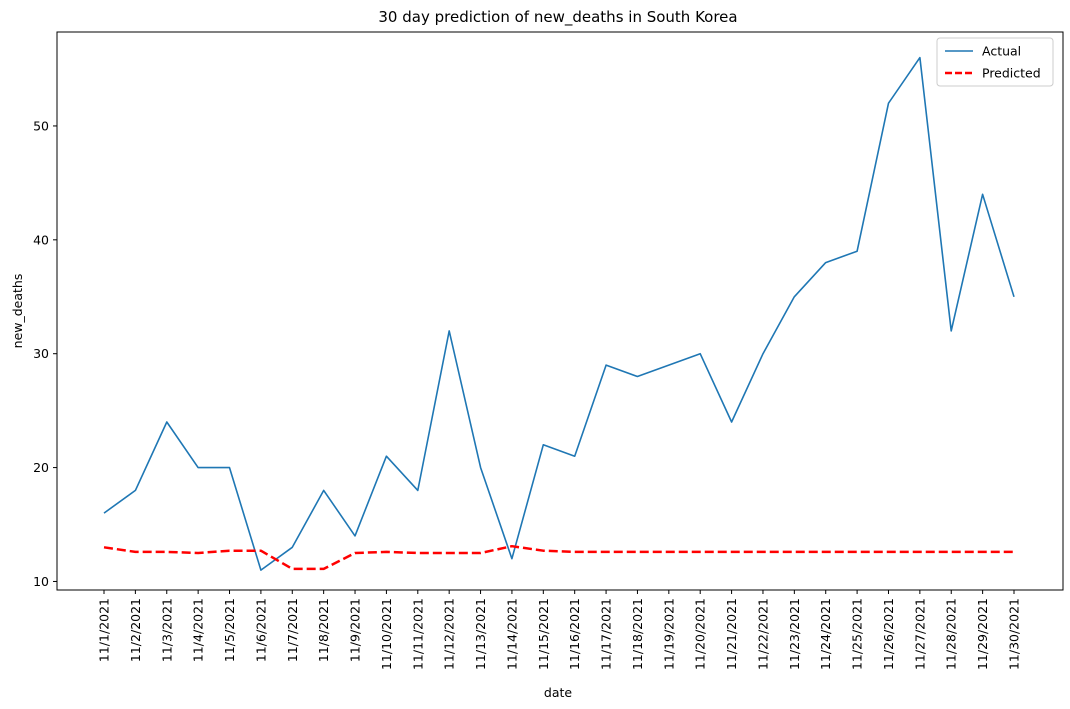 Image resolution: width=1070 pixels, height=709 pixels. What do you see at coordinates (198, 630) in the screenshot?
I see `x-tick-label: 11/4/2021` at bounding box center [198, 630].